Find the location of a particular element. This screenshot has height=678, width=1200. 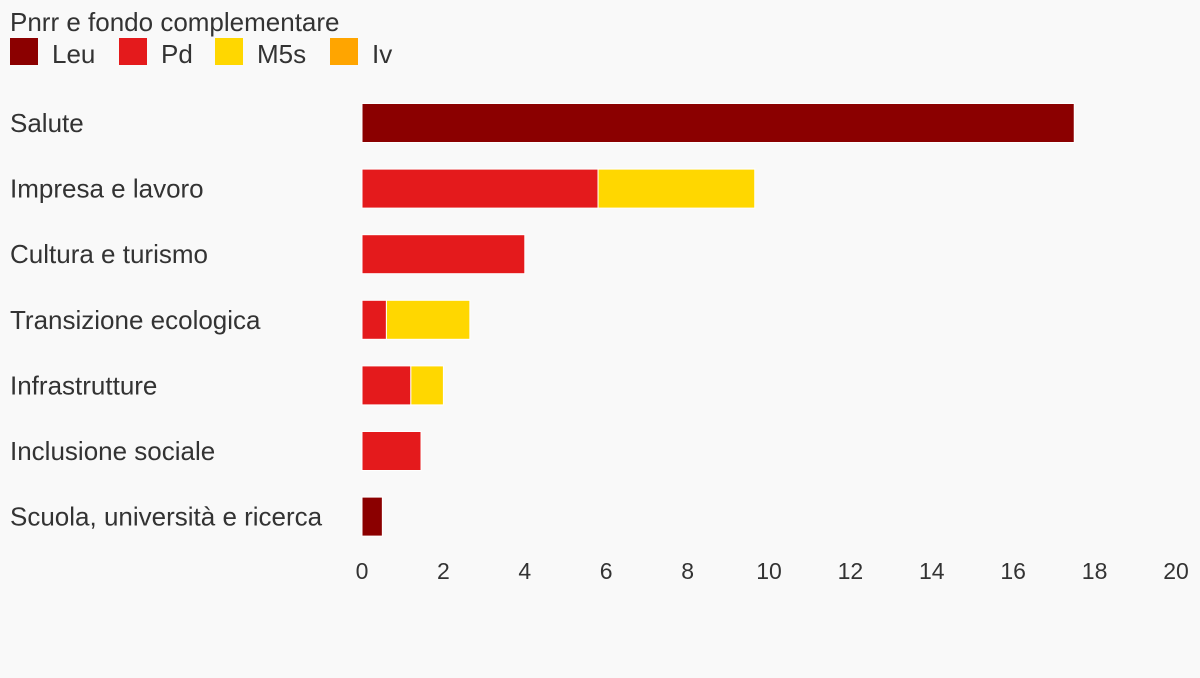

x-tick-label: 10 is located at coordinates (769, 571).